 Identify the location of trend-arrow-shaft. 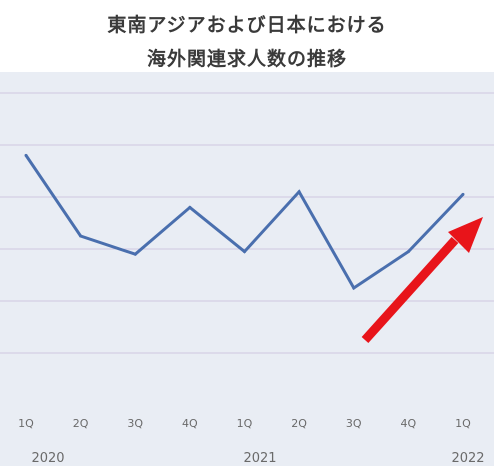
(410, 290).